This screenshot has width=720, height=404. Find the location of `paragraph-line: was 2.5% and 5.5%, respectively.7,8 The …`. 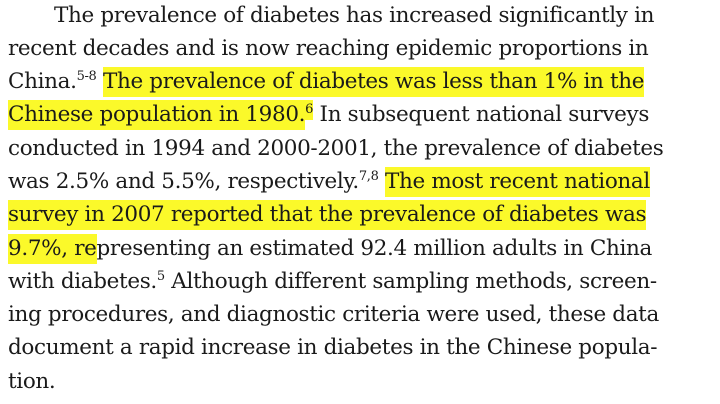

paragraph-line: was 2.5% and 5.5%, respectively.7,8 The … is located at coordinates (329, 182).